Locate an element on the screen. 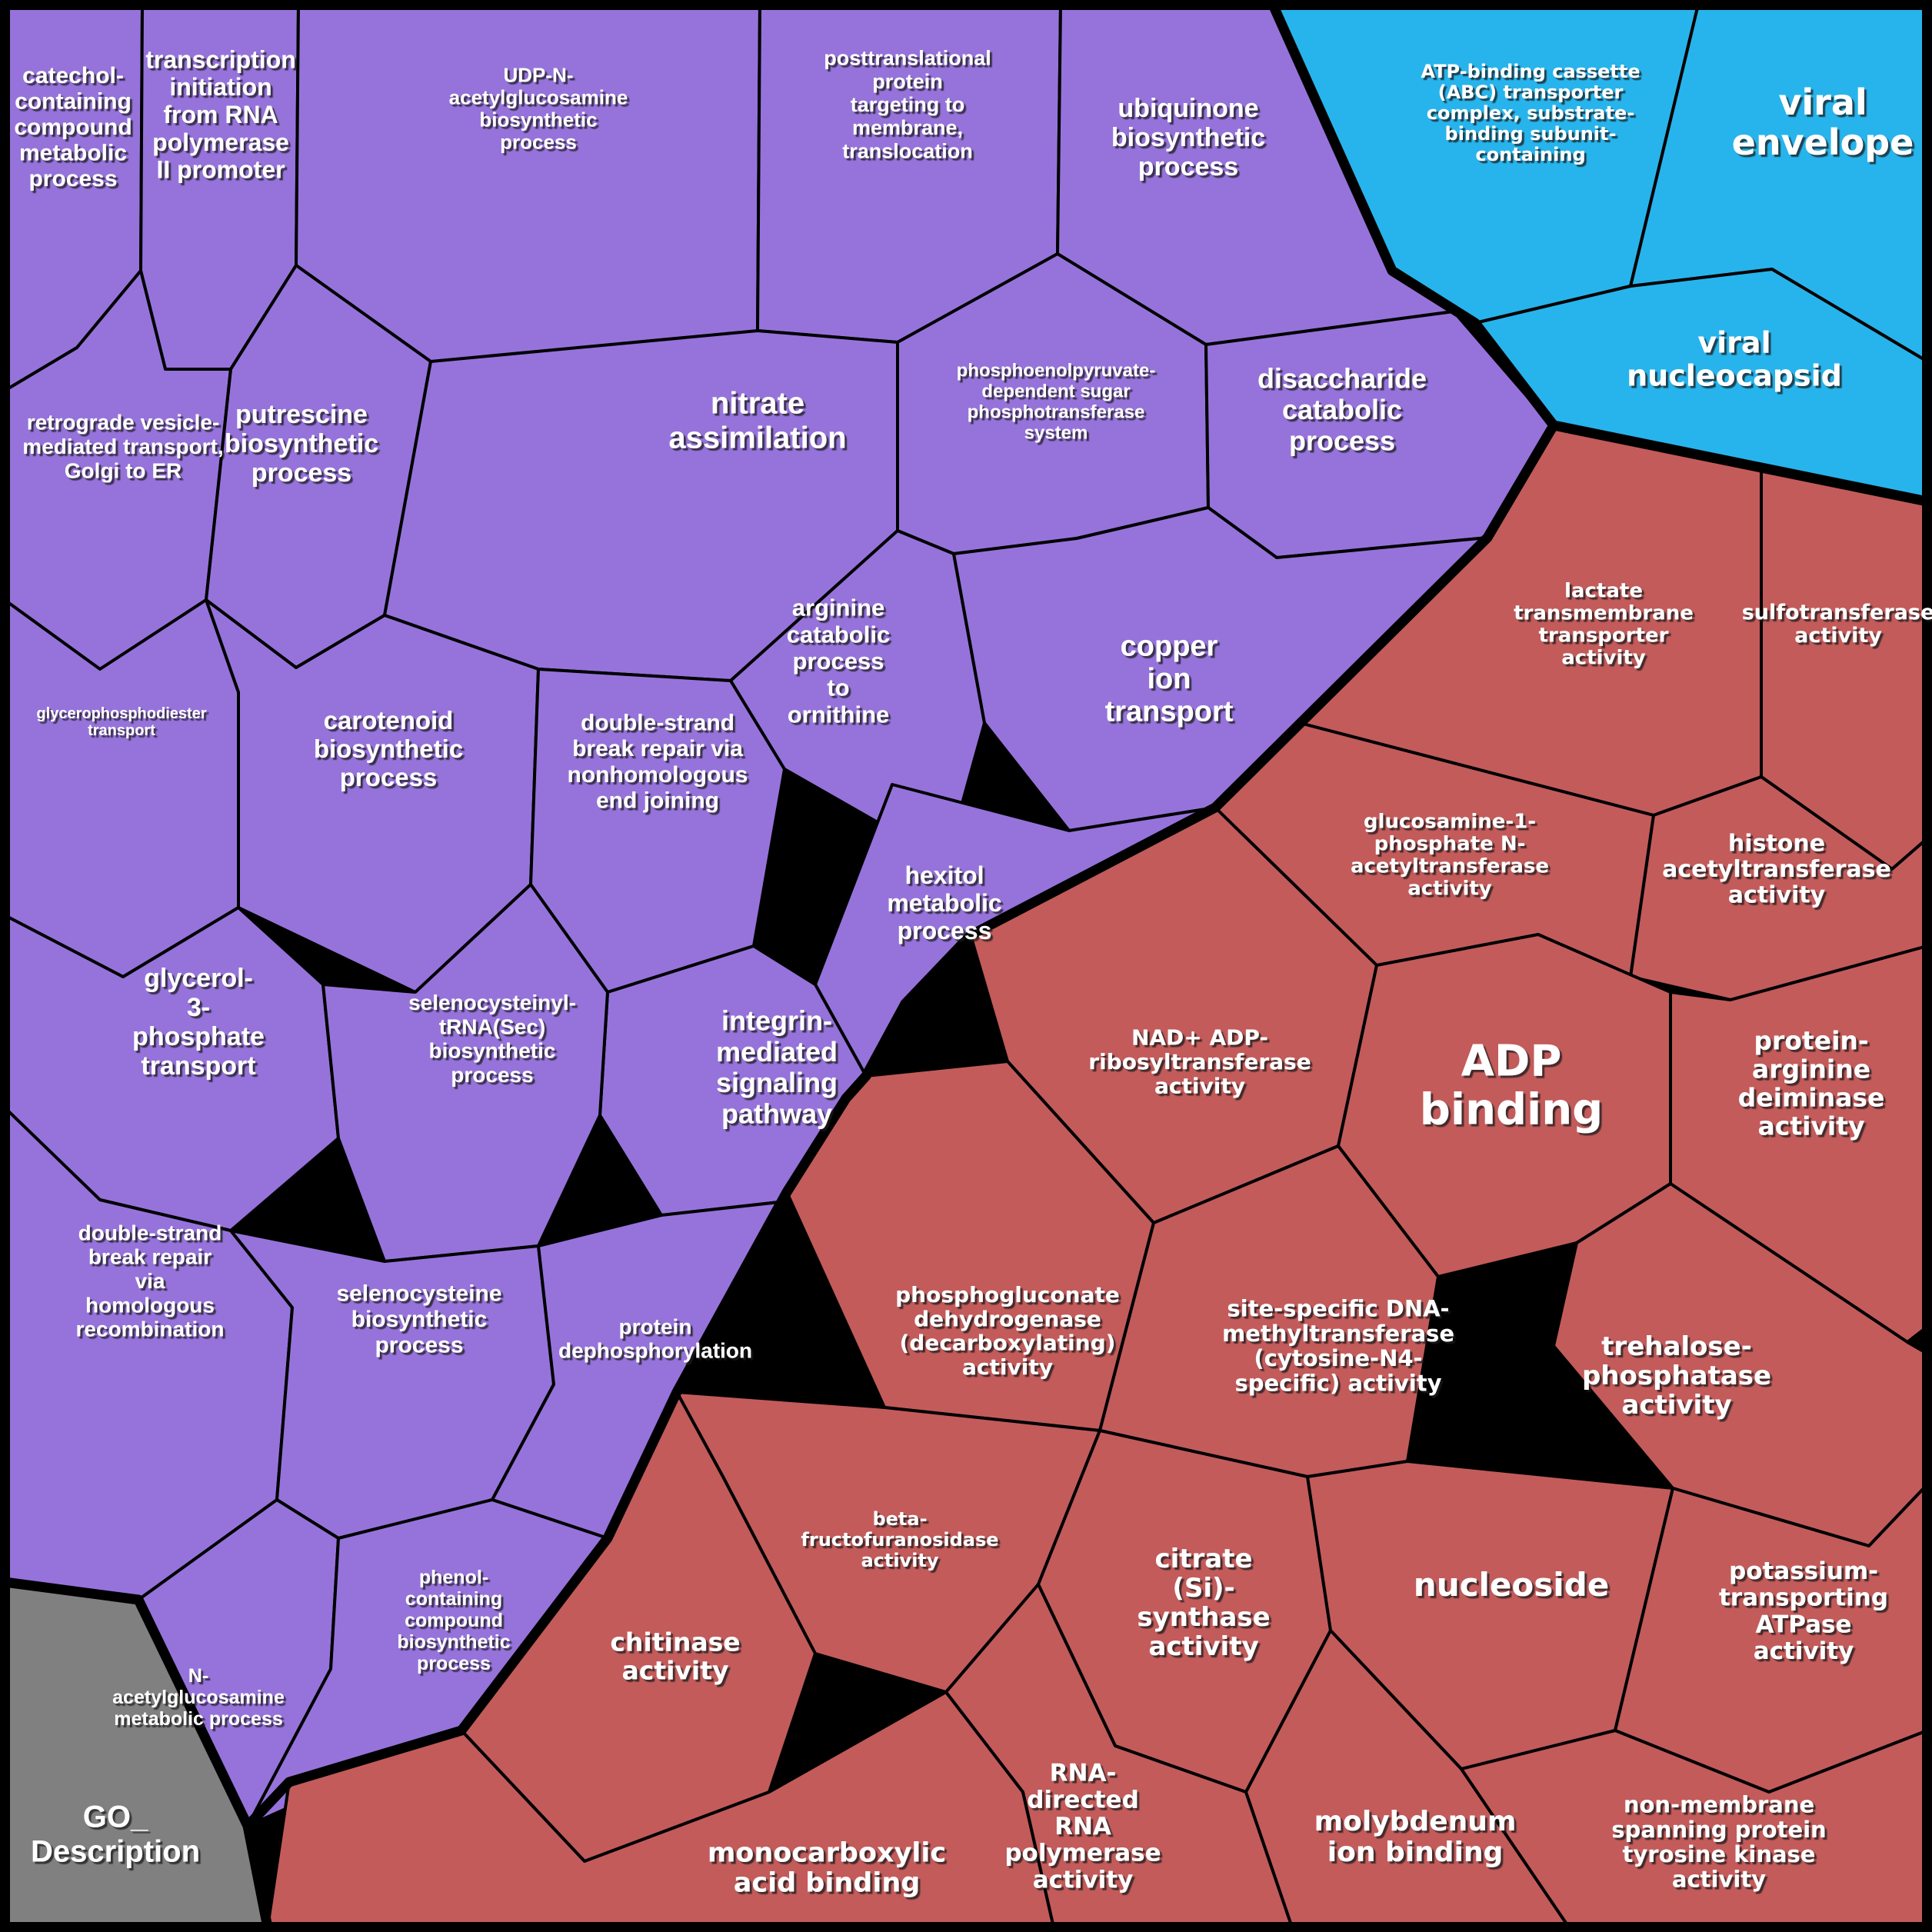 Image resolution: width=1932 pixels, height=1932 pixels. cell-udp is located at coordinates (528, 183).